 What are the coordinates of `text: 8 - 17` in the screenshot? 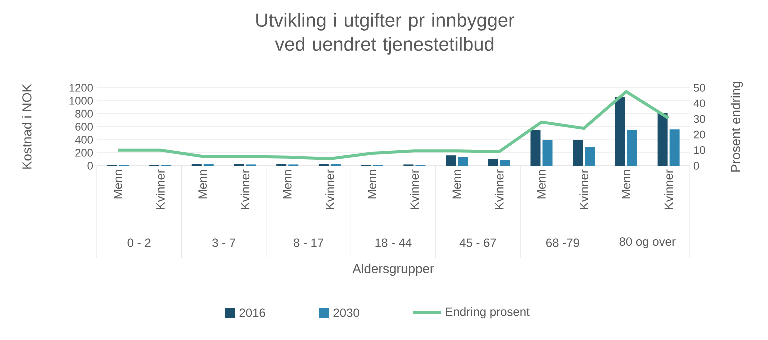 It's located at (309, 243).